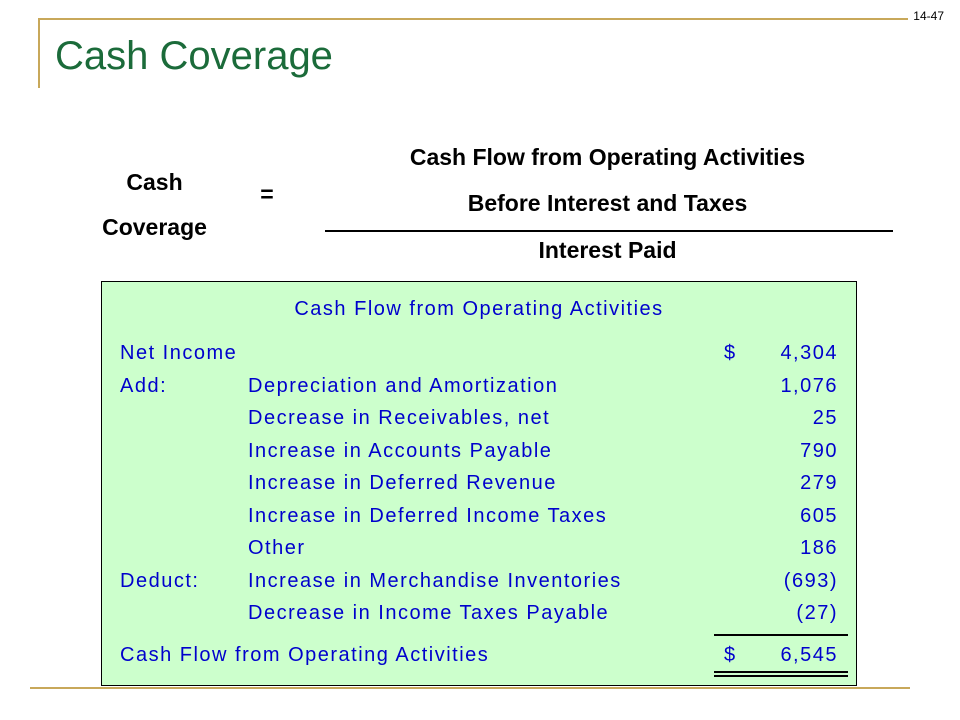  What do you see at coordinates (179, 353) in the screenshot?
I see `row-category: Net Income` at bounding box center [179, 353].